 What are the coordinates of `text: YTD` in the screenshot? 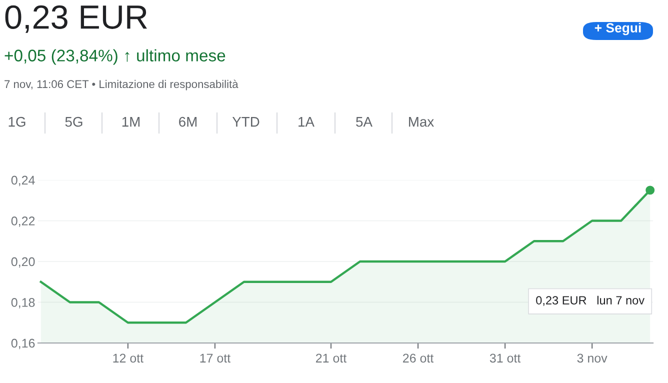 It's located at (246, 122).